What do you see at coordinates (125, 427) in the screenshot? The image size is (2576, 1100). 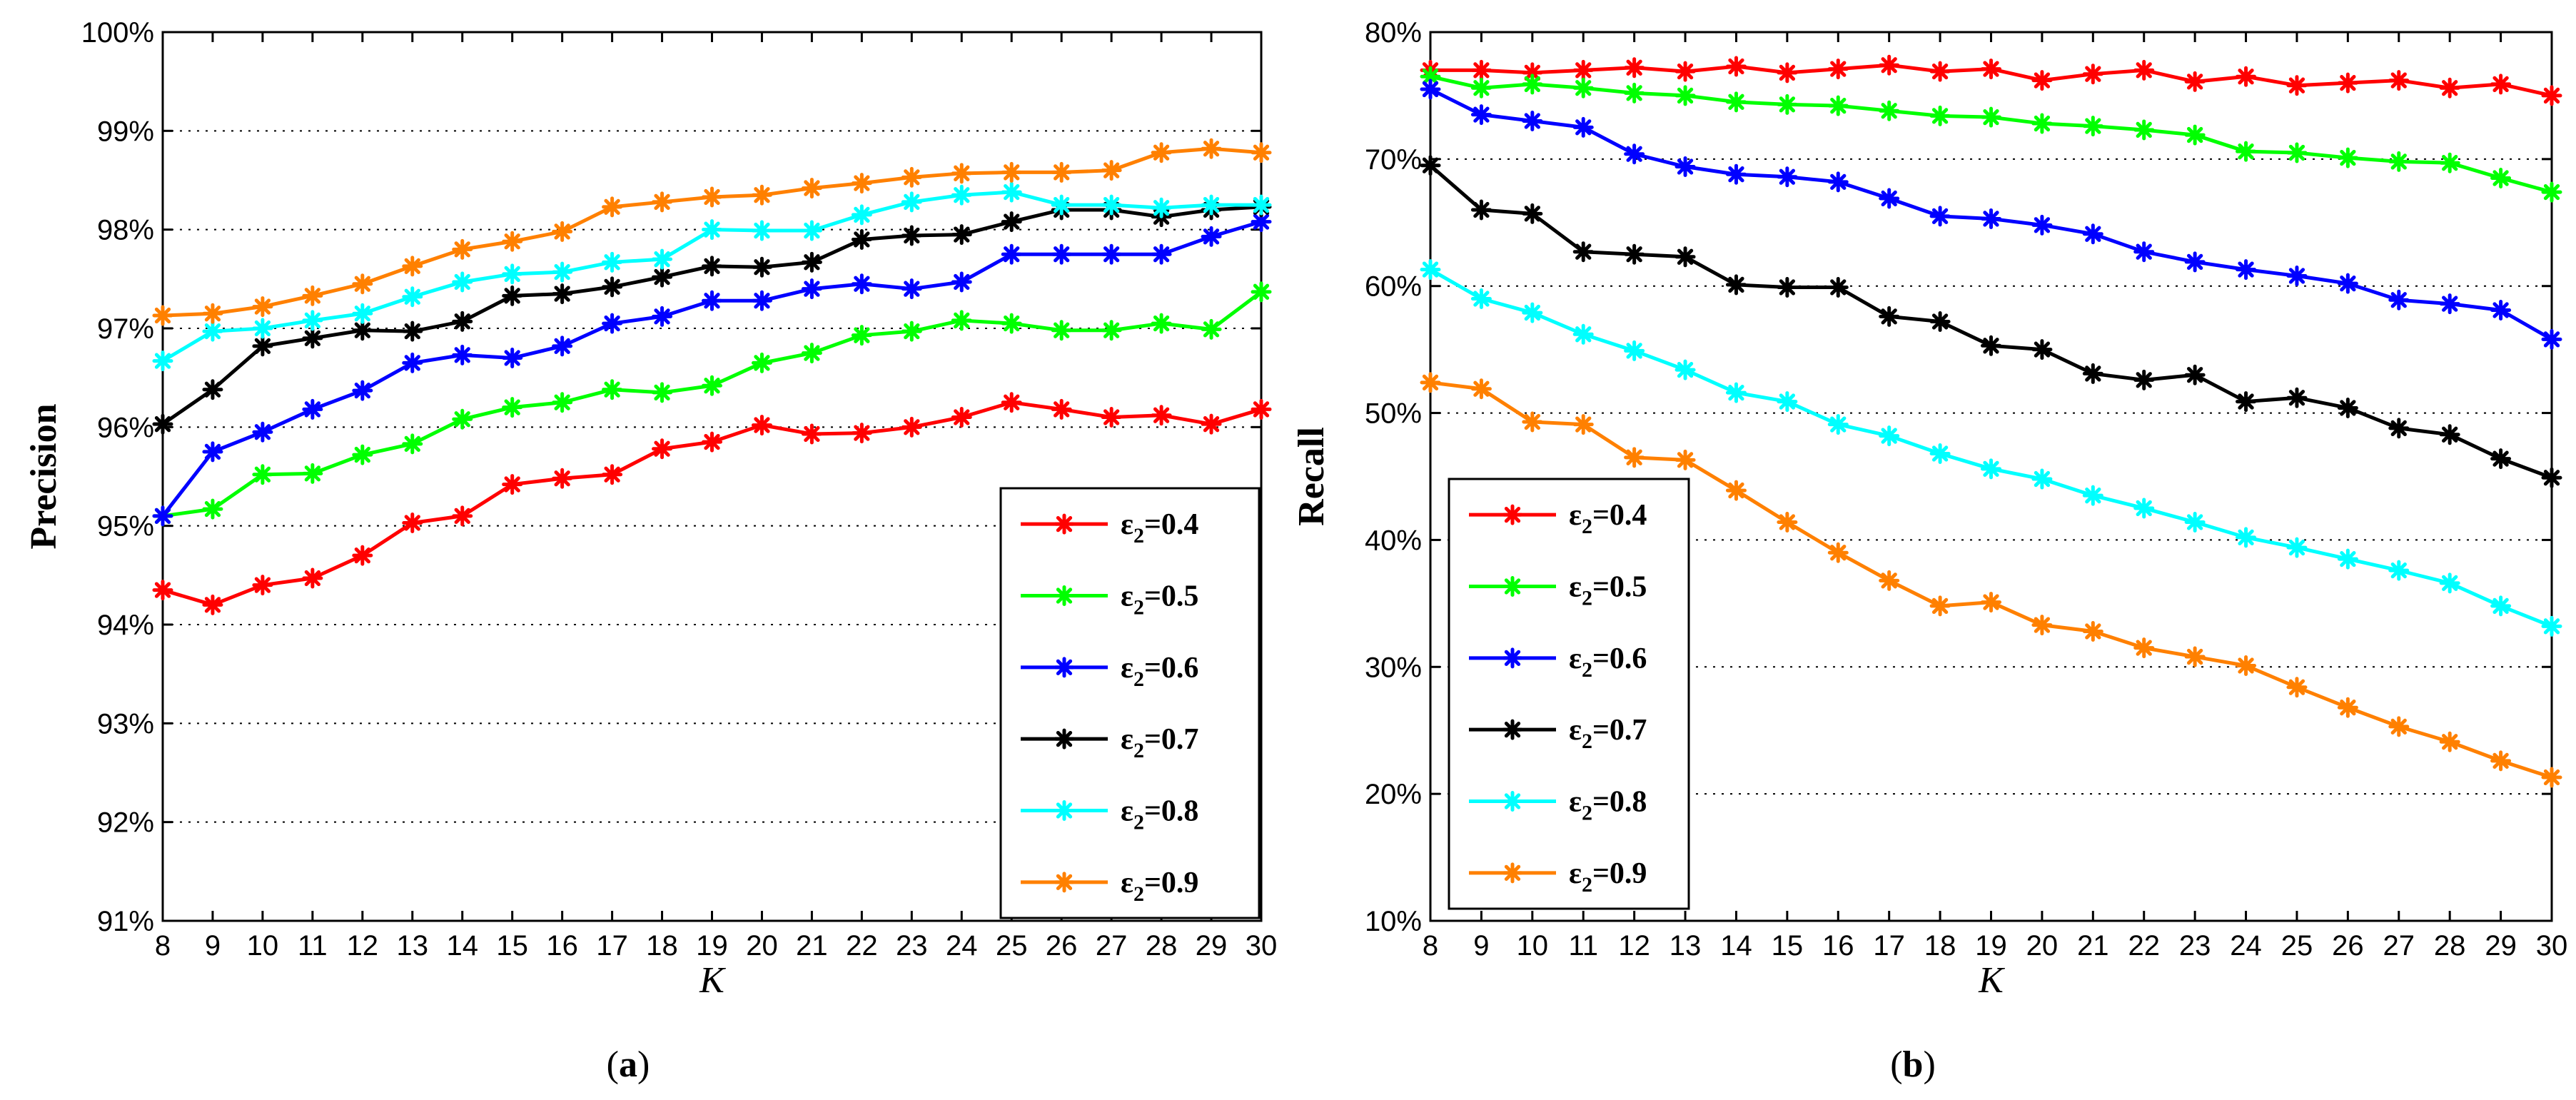 I see `y-tick-label: 96%` at bounding box center [125, 427].